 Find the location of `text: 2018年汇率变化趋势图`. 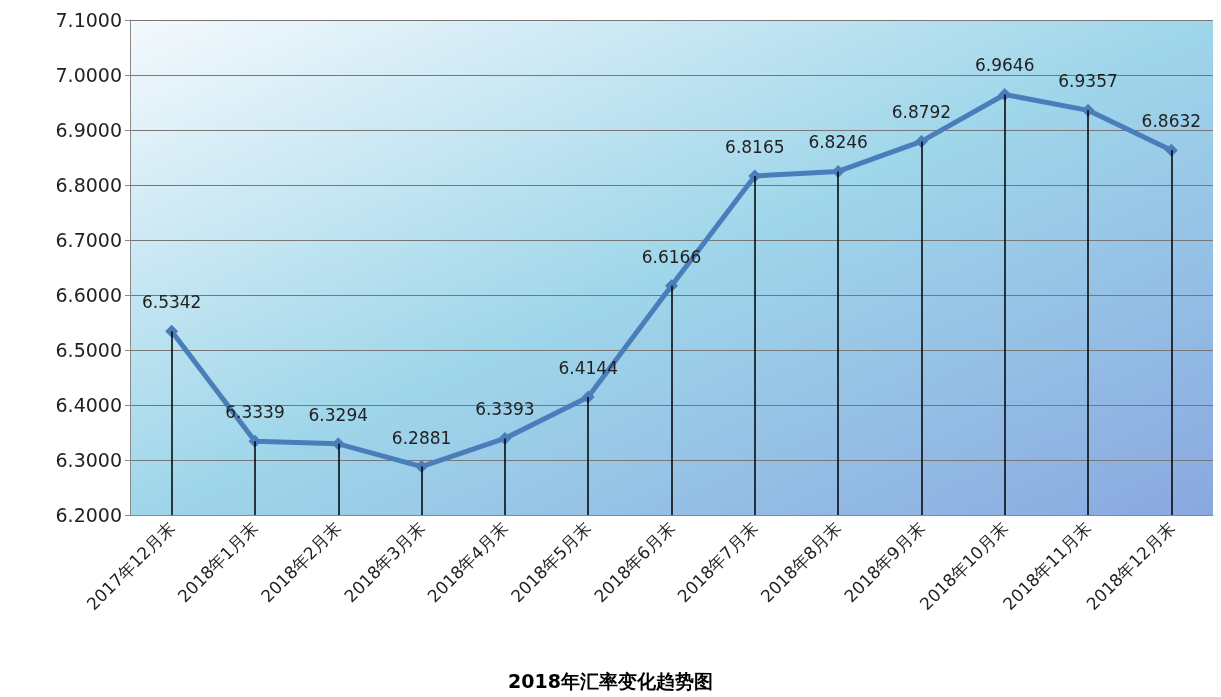

text: 2018年汇率变化趋势图 is located at coordinates (610, 680).